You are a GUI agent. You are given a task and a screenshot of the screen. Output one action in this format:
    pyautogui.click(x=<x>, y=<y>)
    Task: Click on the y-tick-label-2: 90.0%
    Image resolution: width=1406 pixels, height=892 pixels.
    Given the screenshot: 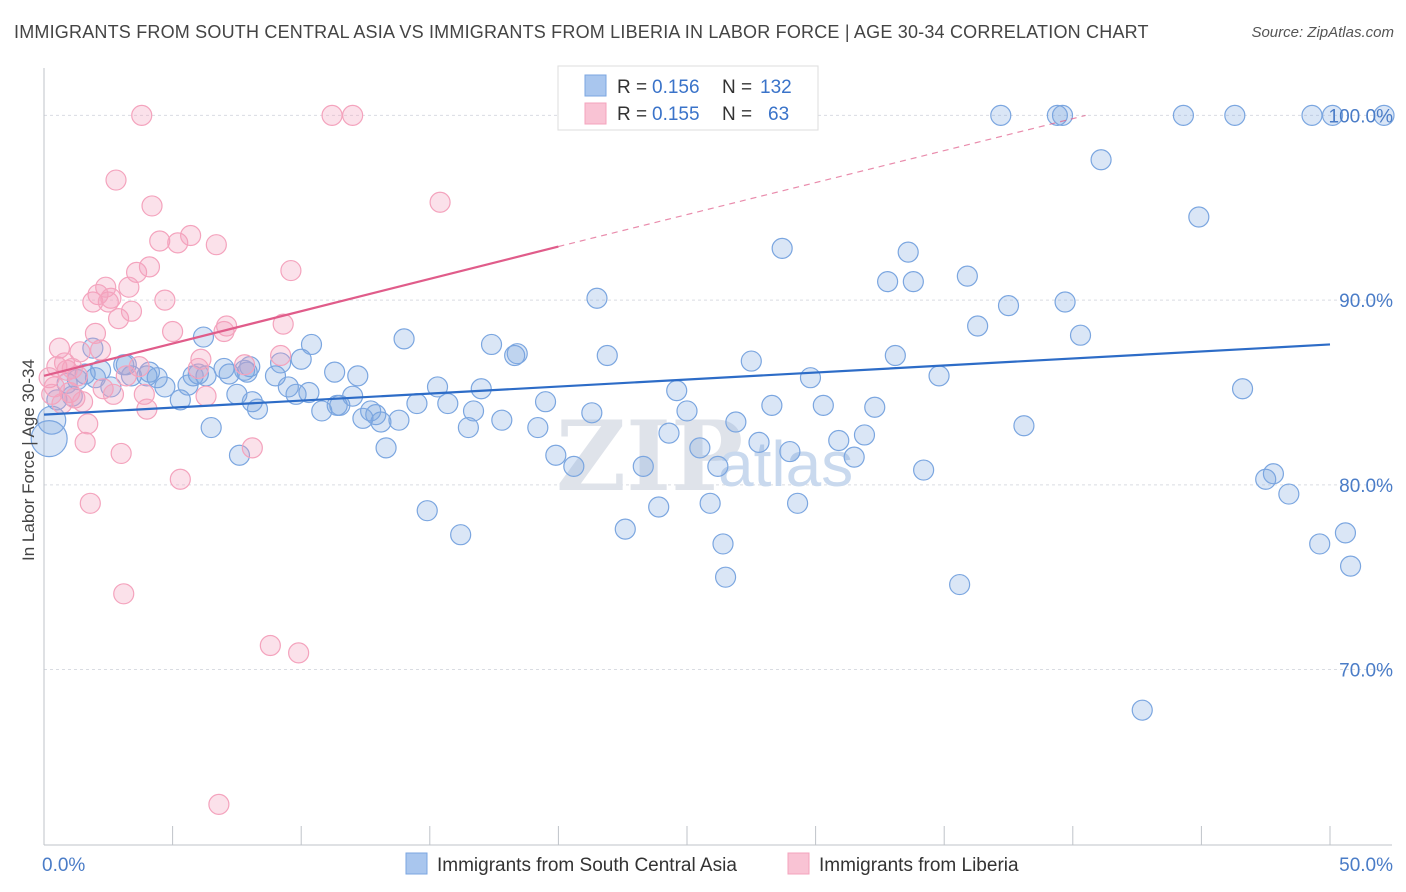 What is the action you would take?
    pyautogui.click(x=1366, y=301)
    